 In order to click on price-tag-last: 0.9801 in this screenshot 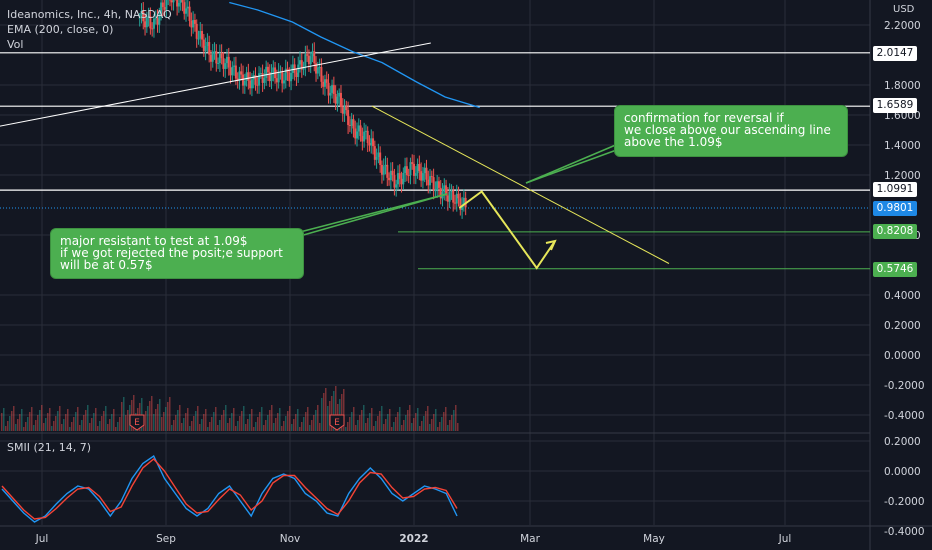, I will do `click(895, 208)`.